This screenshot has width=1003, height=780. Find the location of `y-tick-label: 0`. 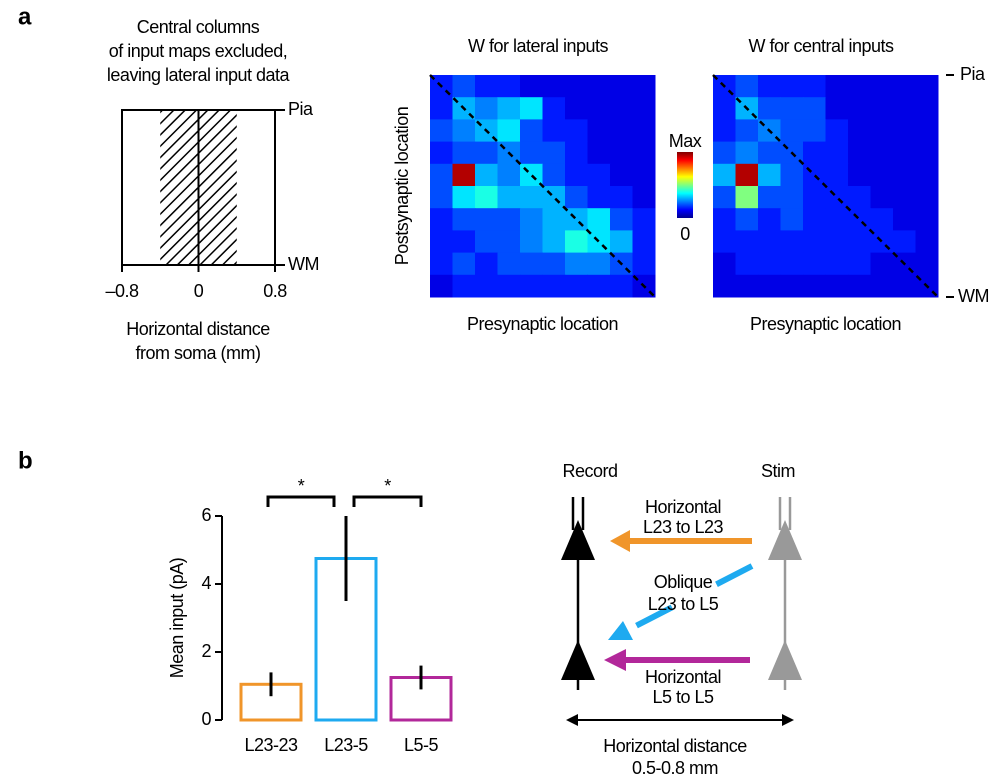

y-tick-label: 0 is located at coordinates (206, 719).